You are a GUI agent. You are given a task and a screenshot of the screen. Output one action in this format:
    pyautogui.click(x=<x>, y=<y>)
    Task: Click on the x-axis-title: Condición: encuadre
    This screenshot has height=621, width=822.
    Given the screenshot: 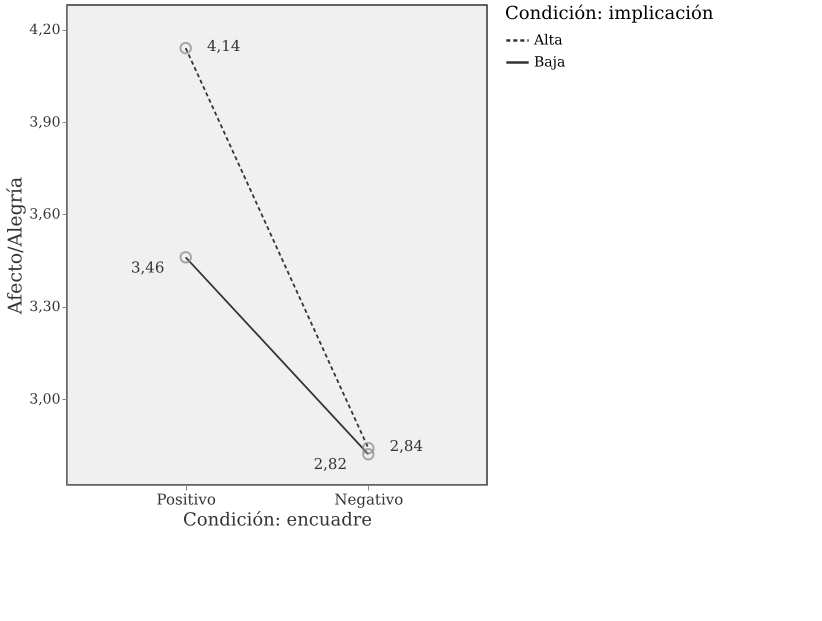 What is the action you would take?
    pyautogui.click(x=277, y=520)
    